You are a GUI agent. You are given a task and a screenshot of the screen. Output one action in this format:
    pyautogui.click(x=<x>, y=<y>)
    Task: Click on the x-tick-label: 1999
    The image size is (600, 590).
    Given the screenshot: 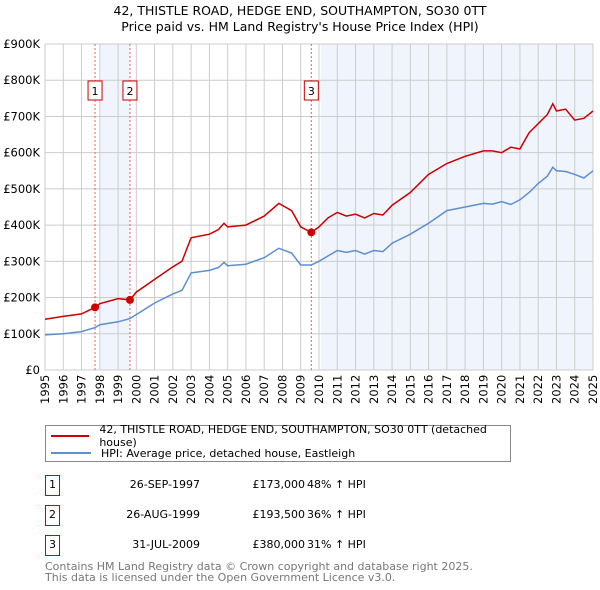 What is the action you would take?
    pyautogui.click(x=118, y=389)
    